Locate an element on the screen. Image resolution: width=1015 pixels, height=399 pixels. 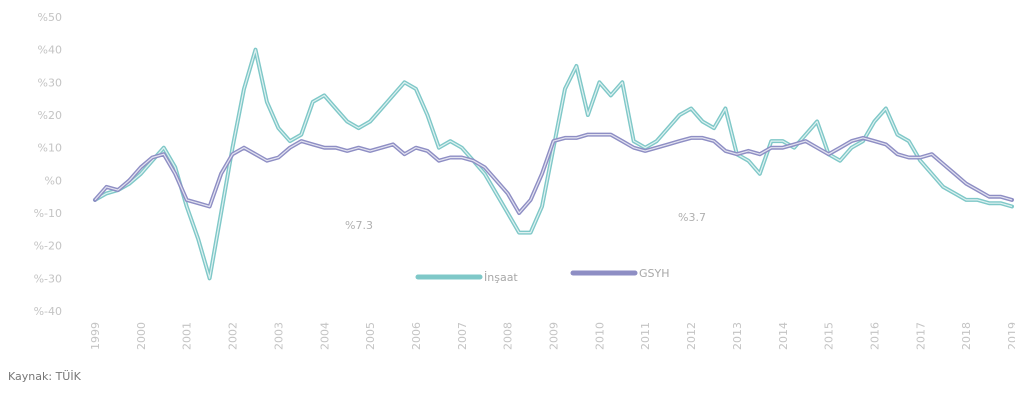
y-tick-label: %-30 is located at coordinates (48, 278).